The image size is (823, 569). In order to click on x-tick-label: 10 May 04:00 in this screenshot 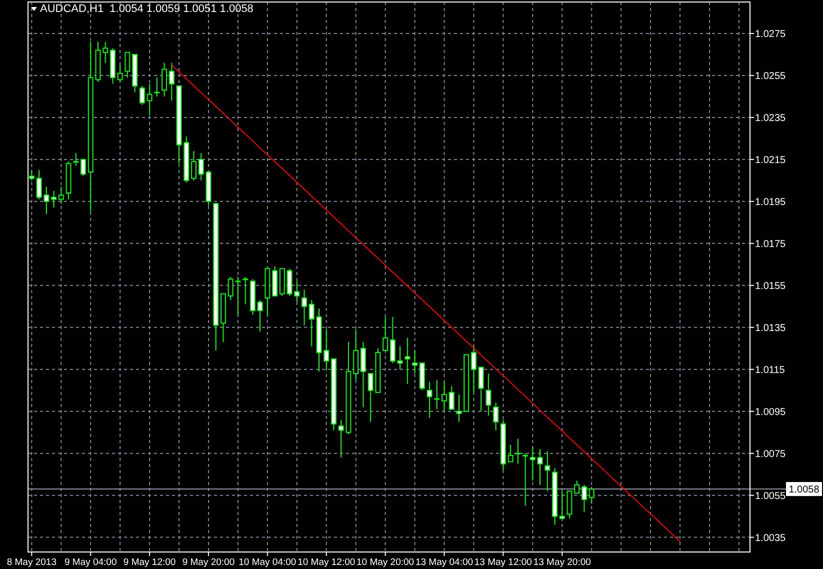, I will do `click(267, 562)`.